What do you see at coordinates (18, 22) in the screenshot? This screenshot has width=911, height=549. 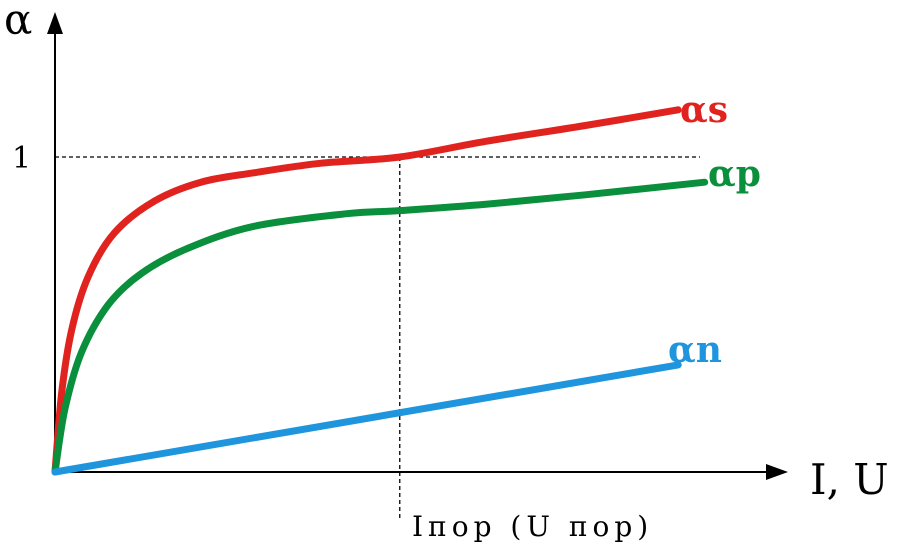 I see `y-axis-title: α` at bounding box center [18, 22].